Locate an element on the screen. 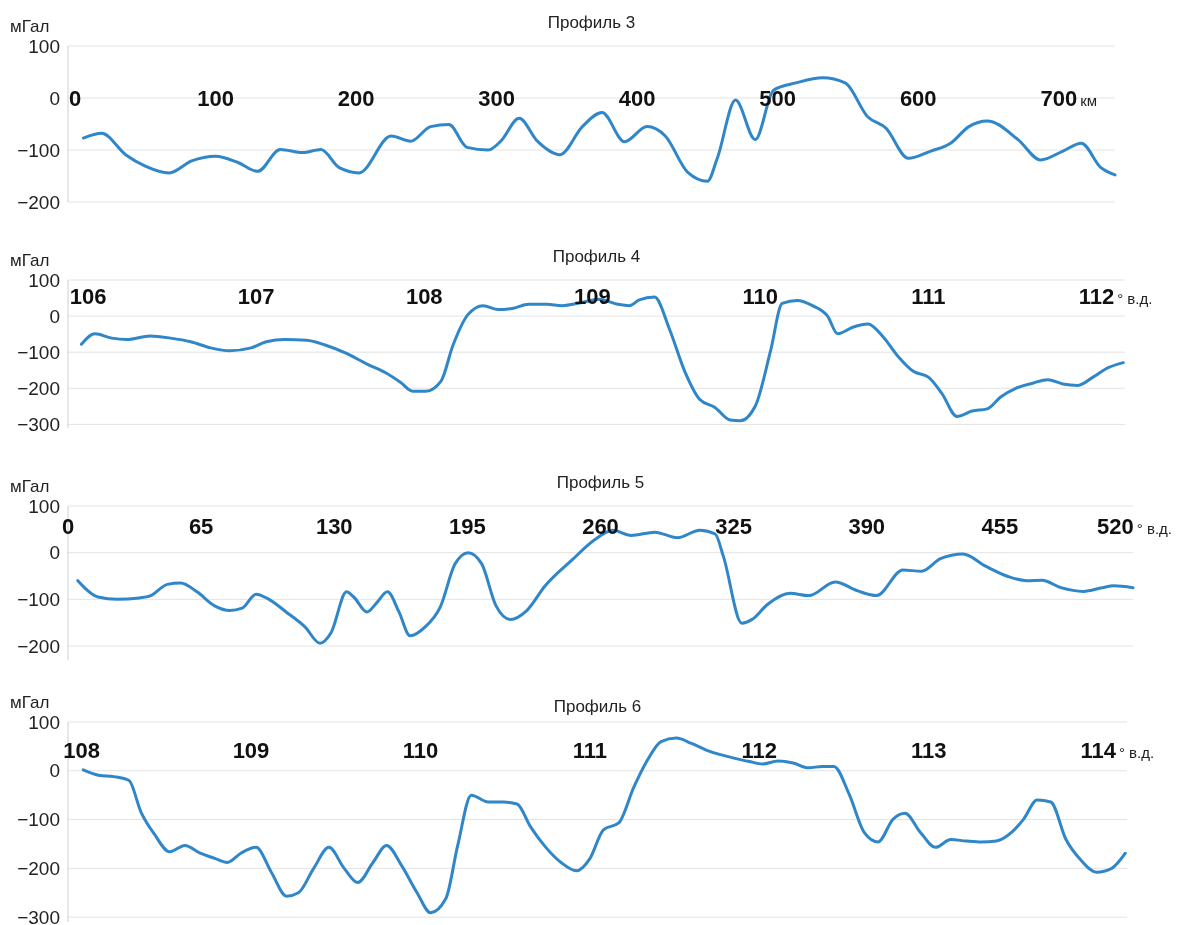 The image size is (1178, 925). x-tick-label: 400 is located at coordinates (637, 98).